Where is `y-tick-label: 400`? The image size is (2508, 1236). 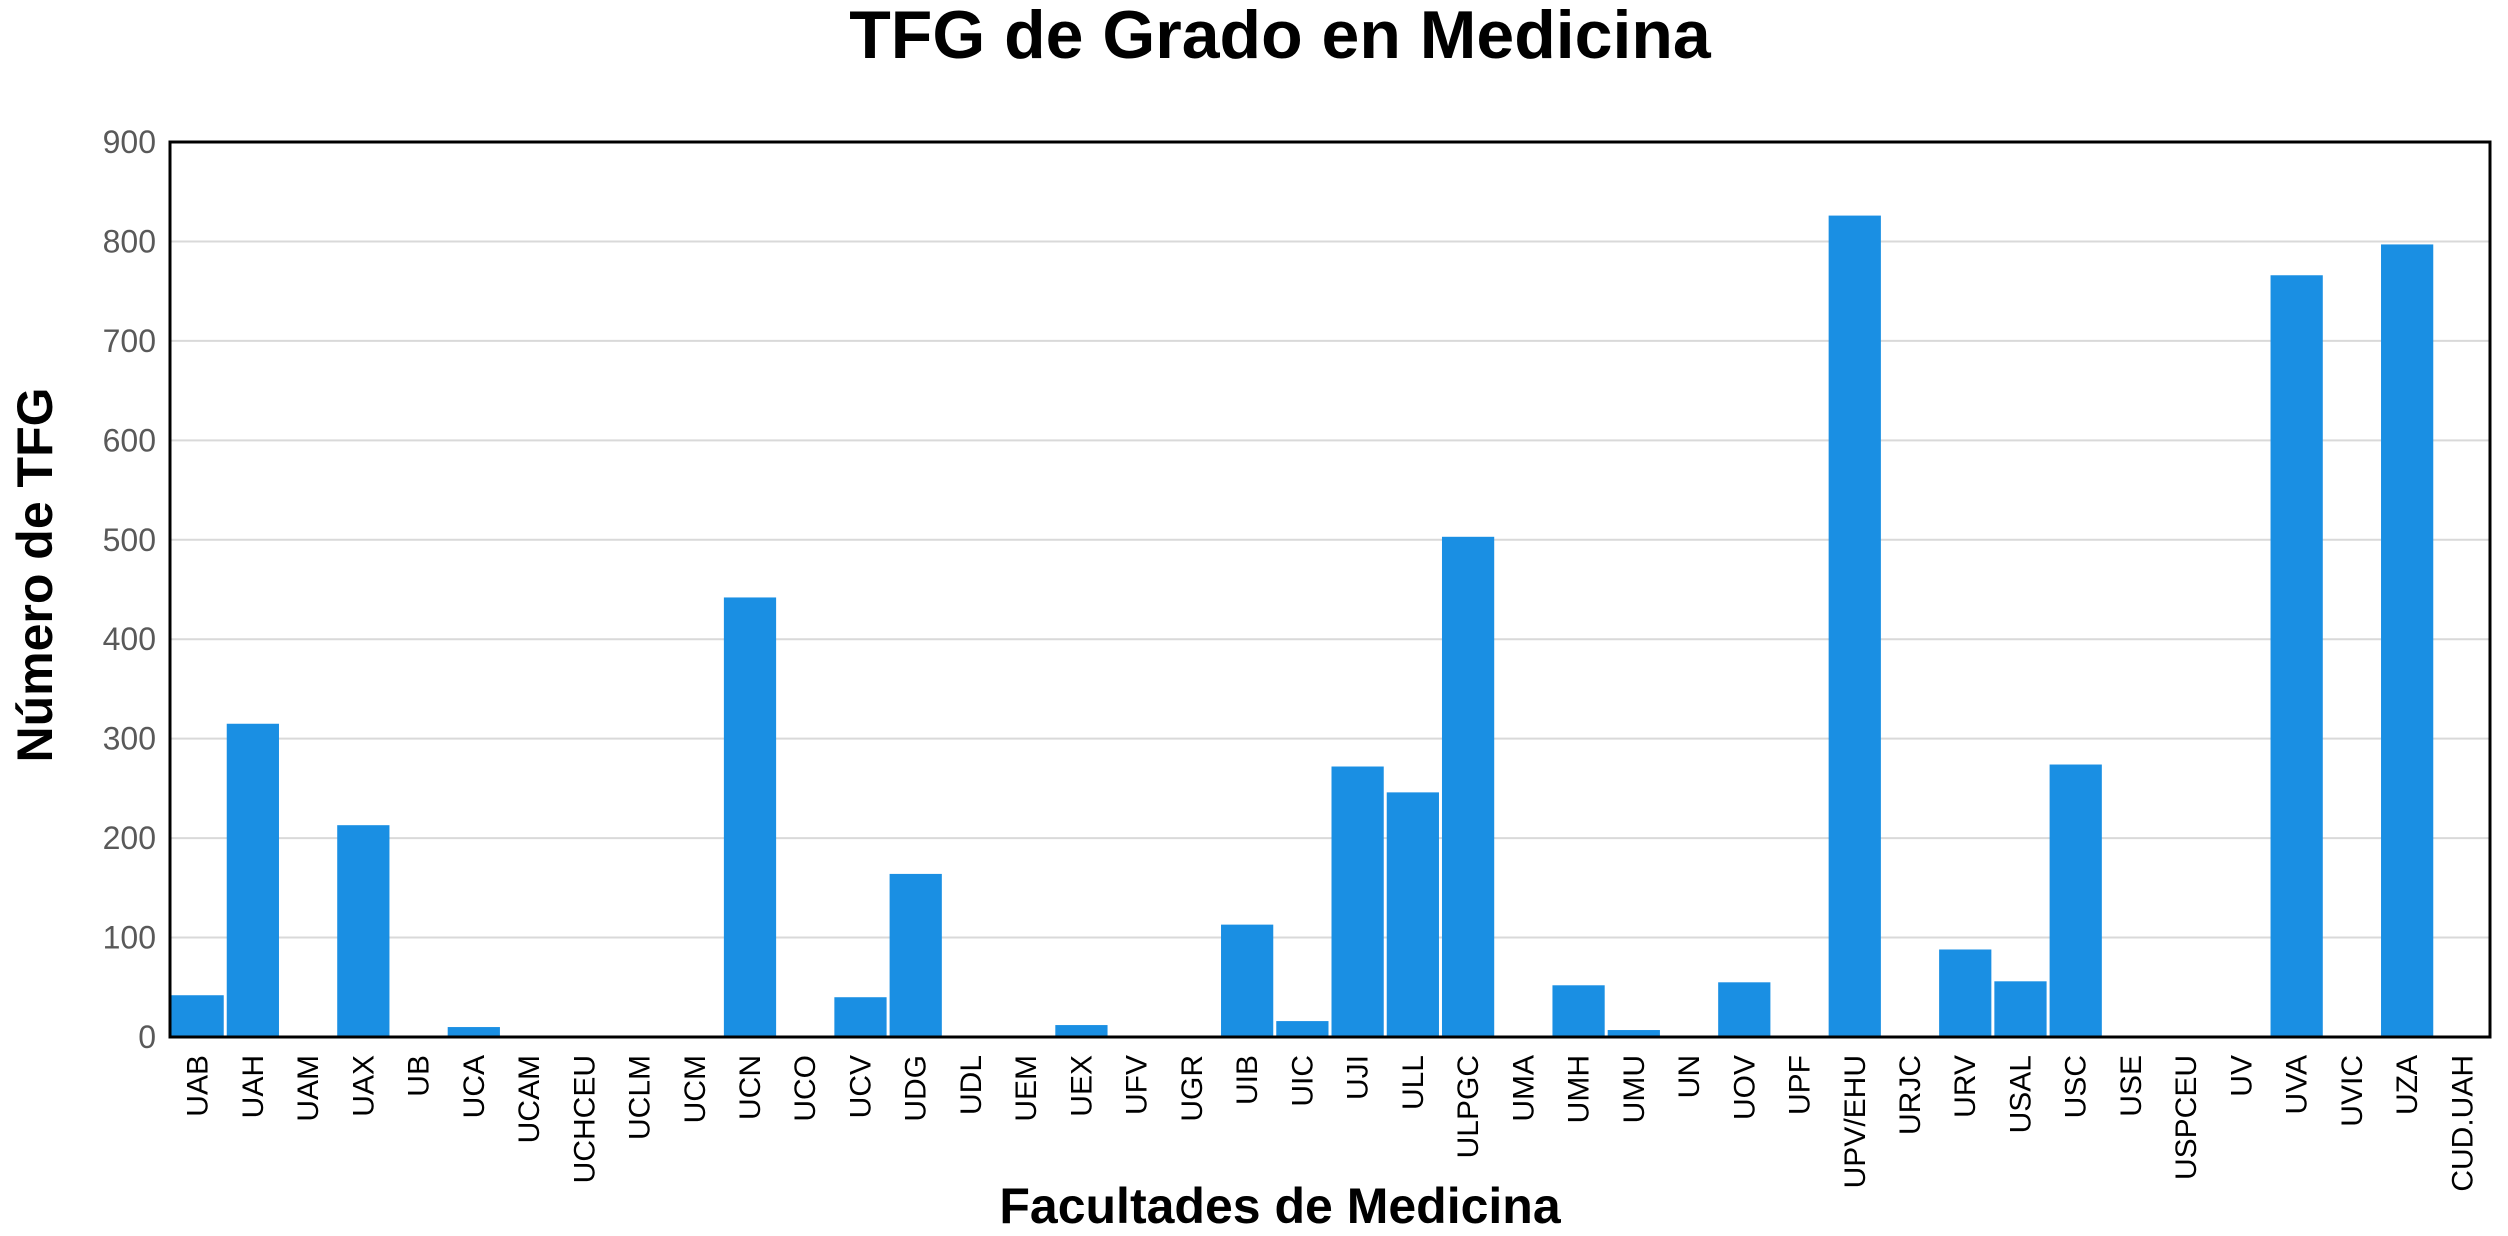
y-tick-label: 400 is located at coordinates (129, 639).